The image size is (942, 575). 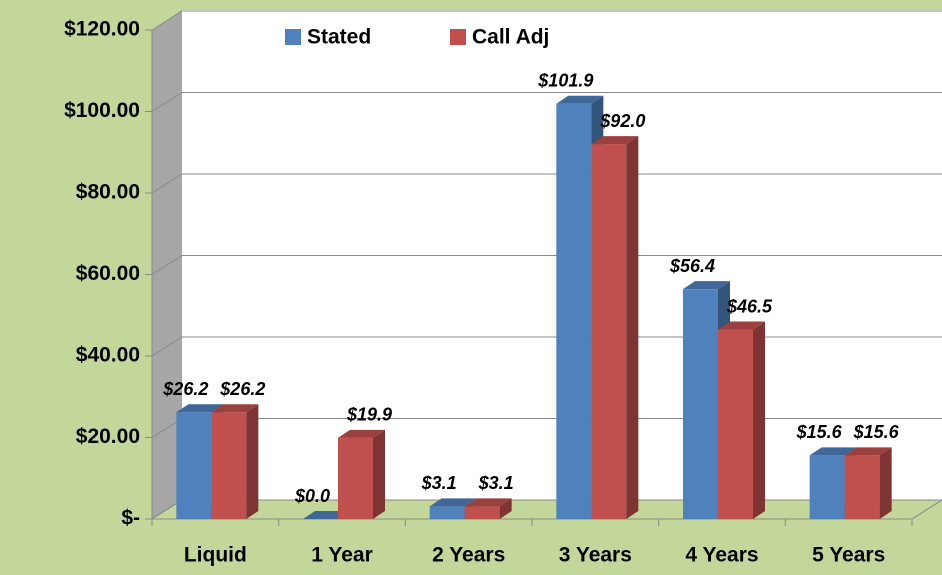 I want to click on x-tick-label: 5 Years, so click(x=848, y=555).